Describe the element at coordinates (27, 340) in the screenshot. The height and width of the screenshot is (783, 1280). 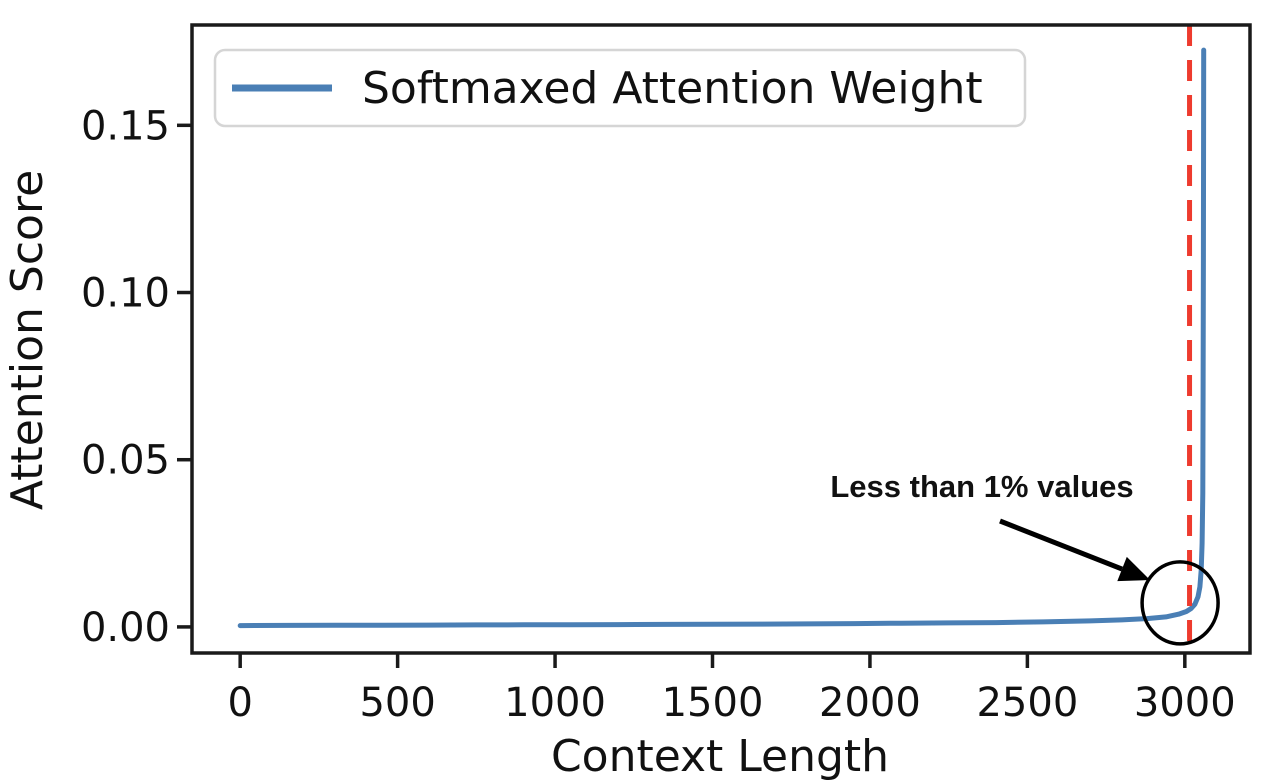
I see `y-axis-title: Attention Score` at that location.